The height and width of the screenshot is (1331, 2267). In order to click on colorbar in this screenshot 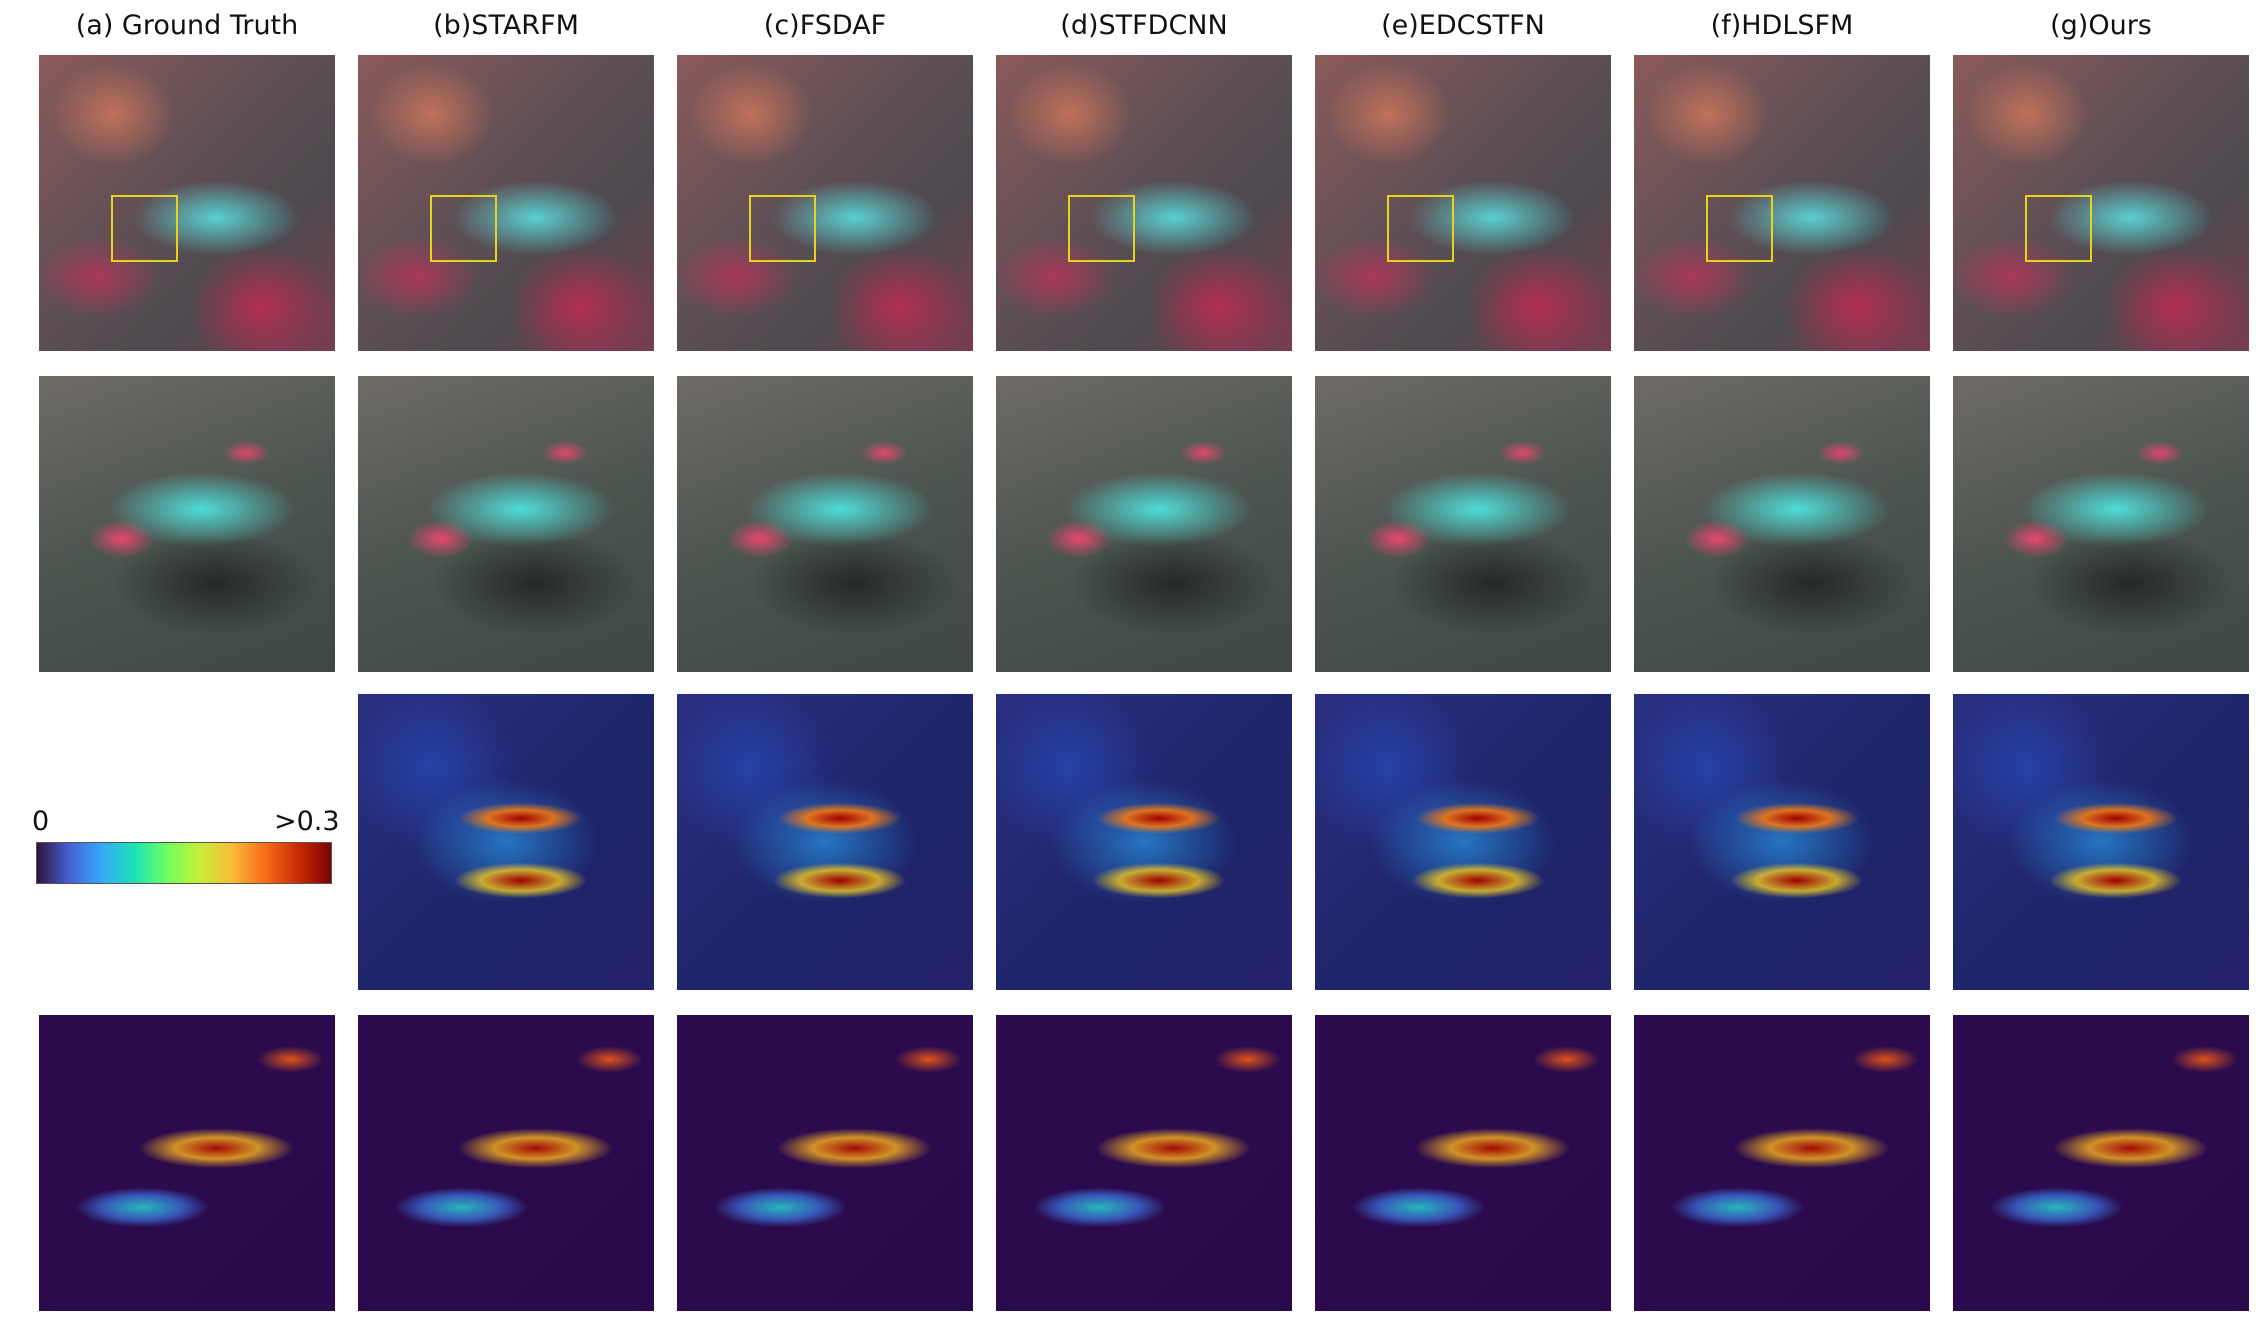, I will do `click(184, 863)`.